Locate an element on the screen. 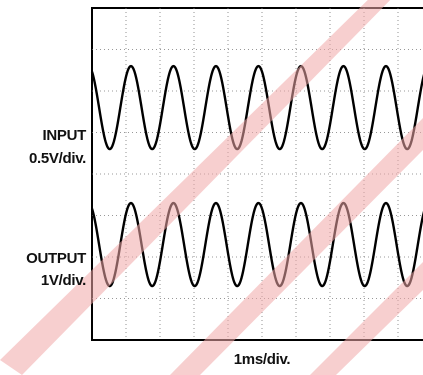 The height and width of the screenshot is (375, 423). output-channel-label: OUTPUT is located at coordinates (56, 258).